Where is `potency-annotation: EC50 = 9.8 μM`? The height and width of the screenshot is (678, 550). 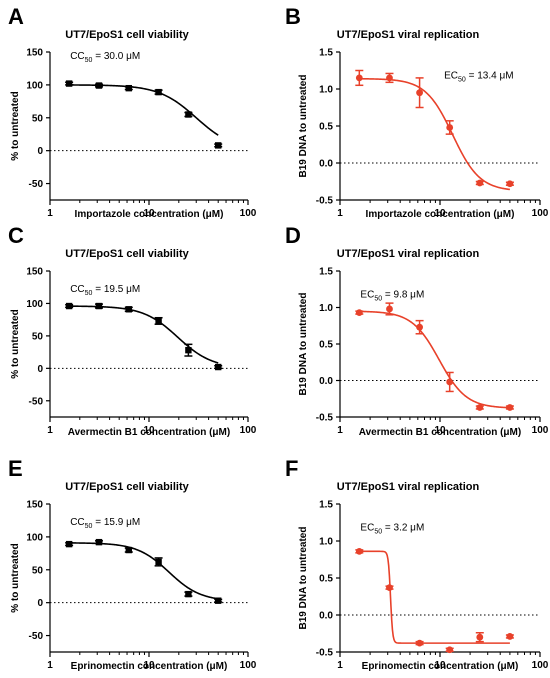 potency-annotation: EC50 = 9.8 μM is located at coordinates (392, 295).